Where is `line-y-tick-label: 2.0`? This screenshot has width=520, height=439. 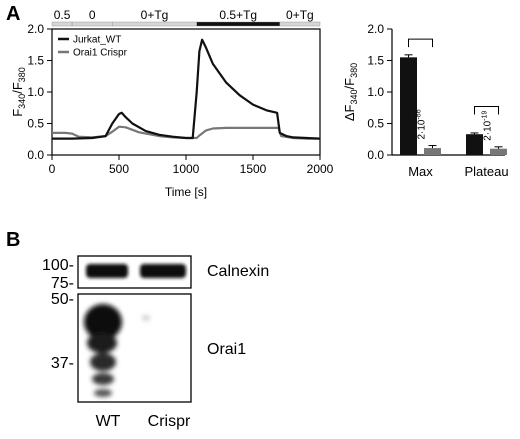 line-y-tick-label: 2.0 is located at coordinates (35, 29).